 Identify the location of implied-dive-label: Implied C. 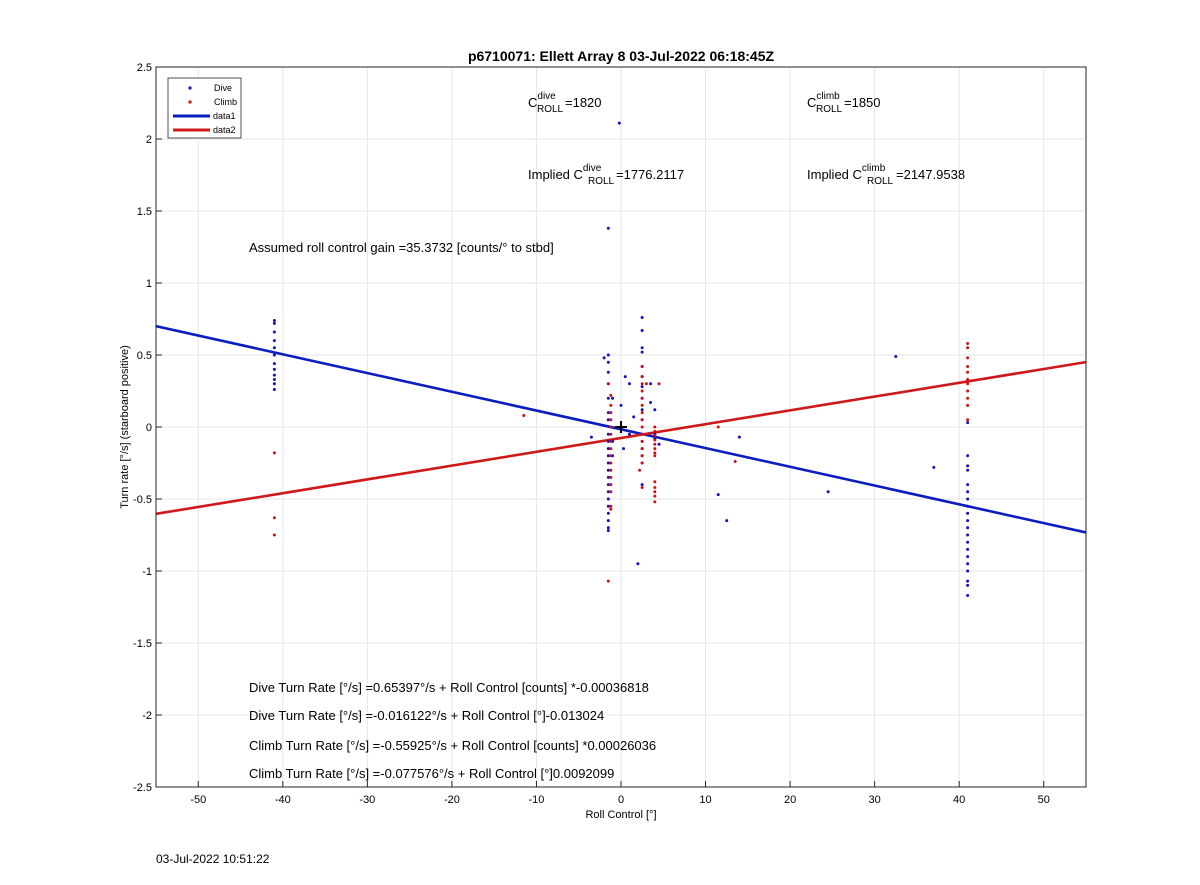
(555, 174).